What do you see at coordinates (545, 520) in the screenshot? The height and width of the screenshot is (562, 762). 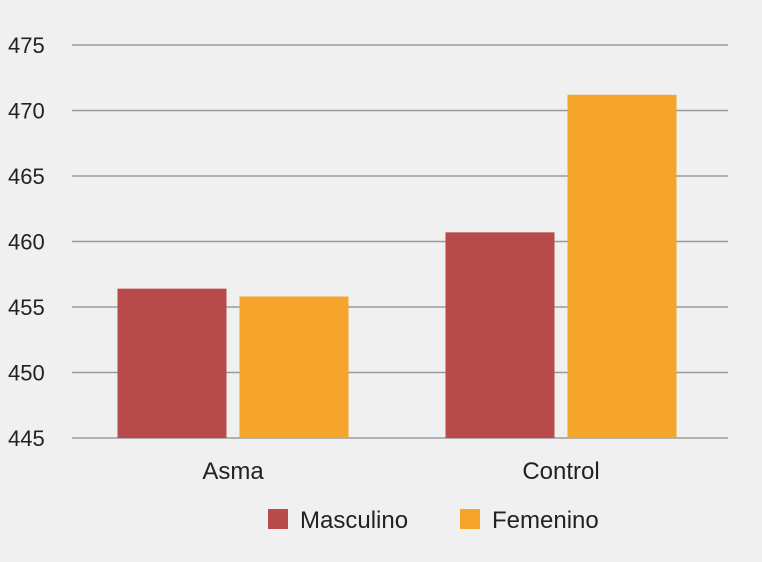 I see `legend-label-femenino: Femenino` at bounding box center [545, 520].